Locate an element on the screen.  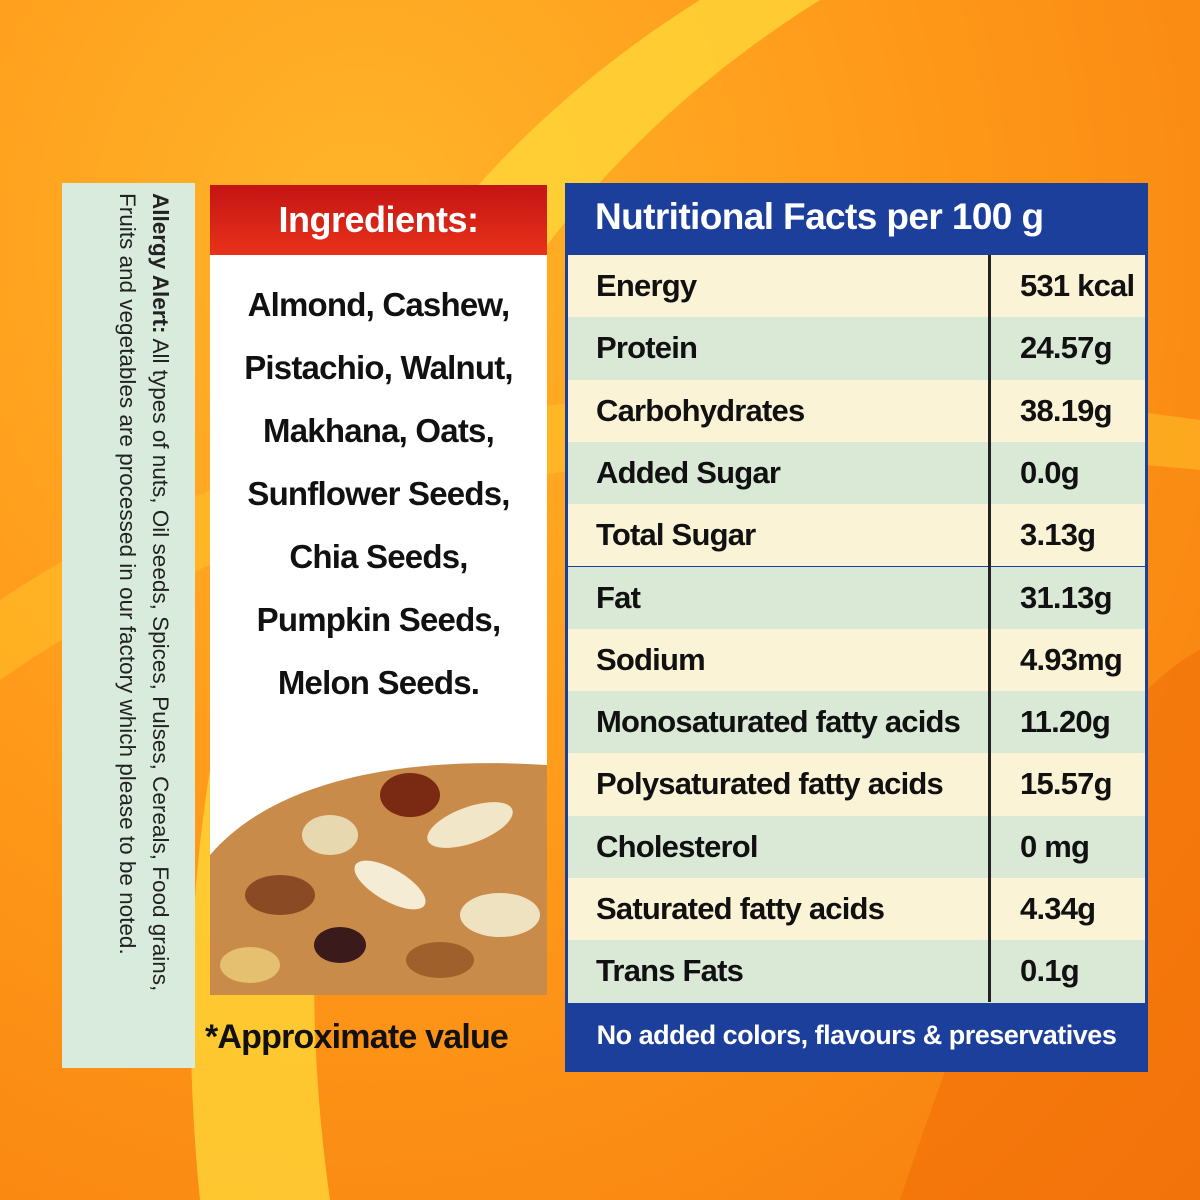
ingredient-line: Melon Seeds. is located at coordinates (378, 682).